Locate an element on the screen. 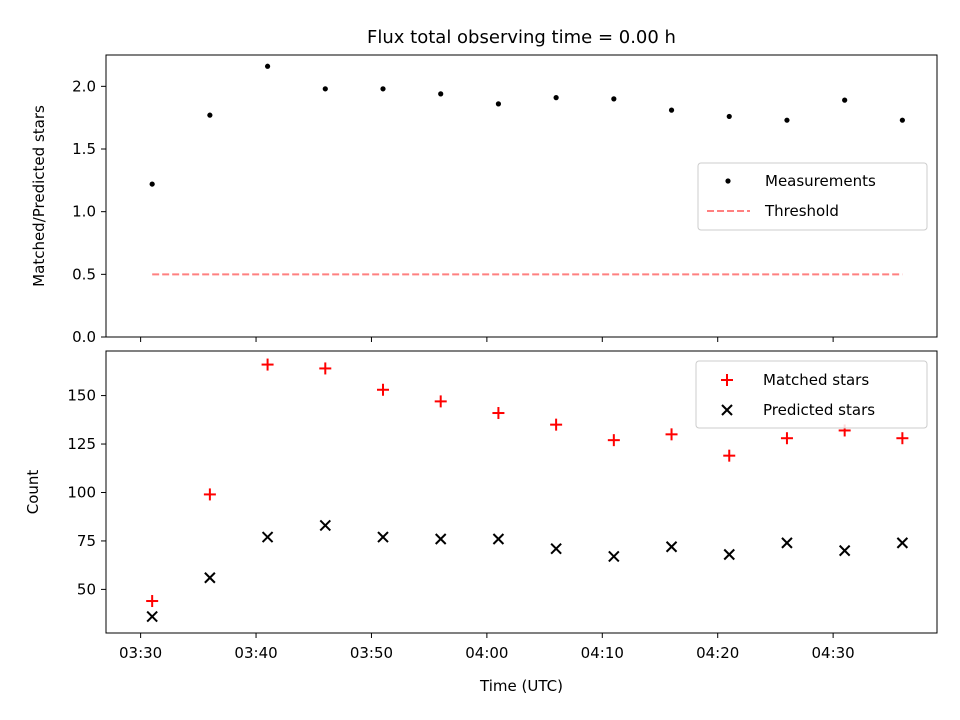 This screenshot has height=720, width=960. x-tick-label: 03:50 is located at coordinates (371, 653).